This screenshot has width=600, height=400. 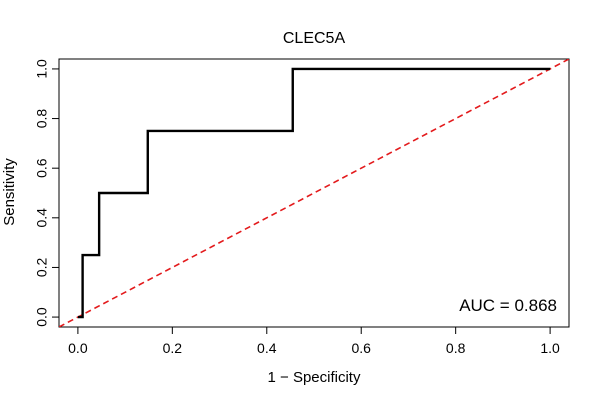 I want to click on x-tick-label: 0.8, so click(x=456, y=348).